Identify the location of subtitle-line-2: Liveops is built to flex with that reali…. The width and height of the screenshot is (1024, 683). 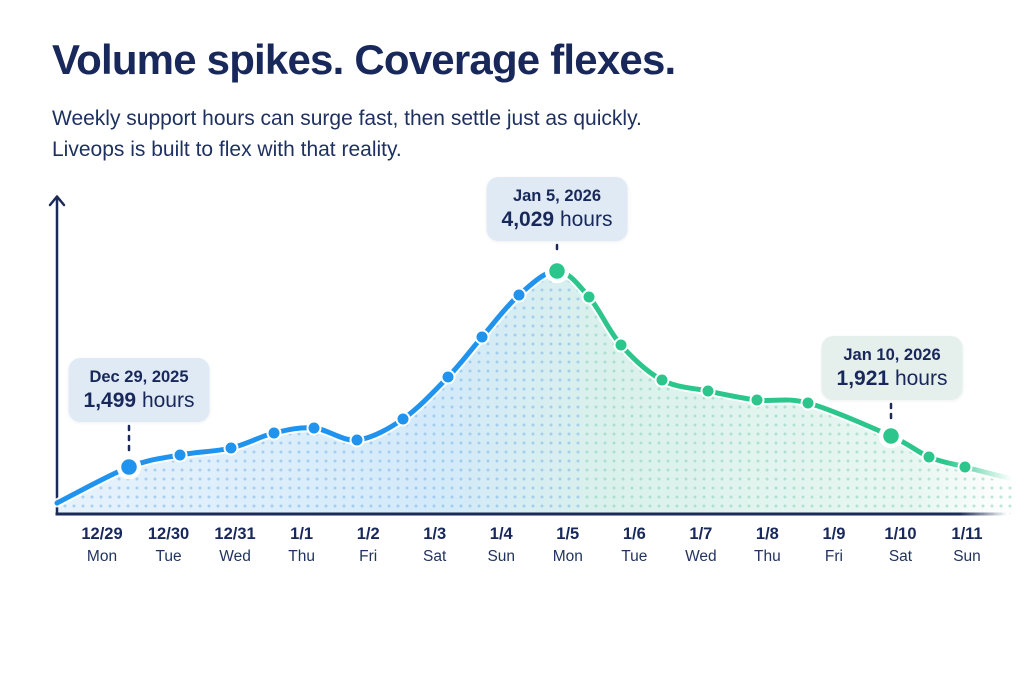
(227, 149).